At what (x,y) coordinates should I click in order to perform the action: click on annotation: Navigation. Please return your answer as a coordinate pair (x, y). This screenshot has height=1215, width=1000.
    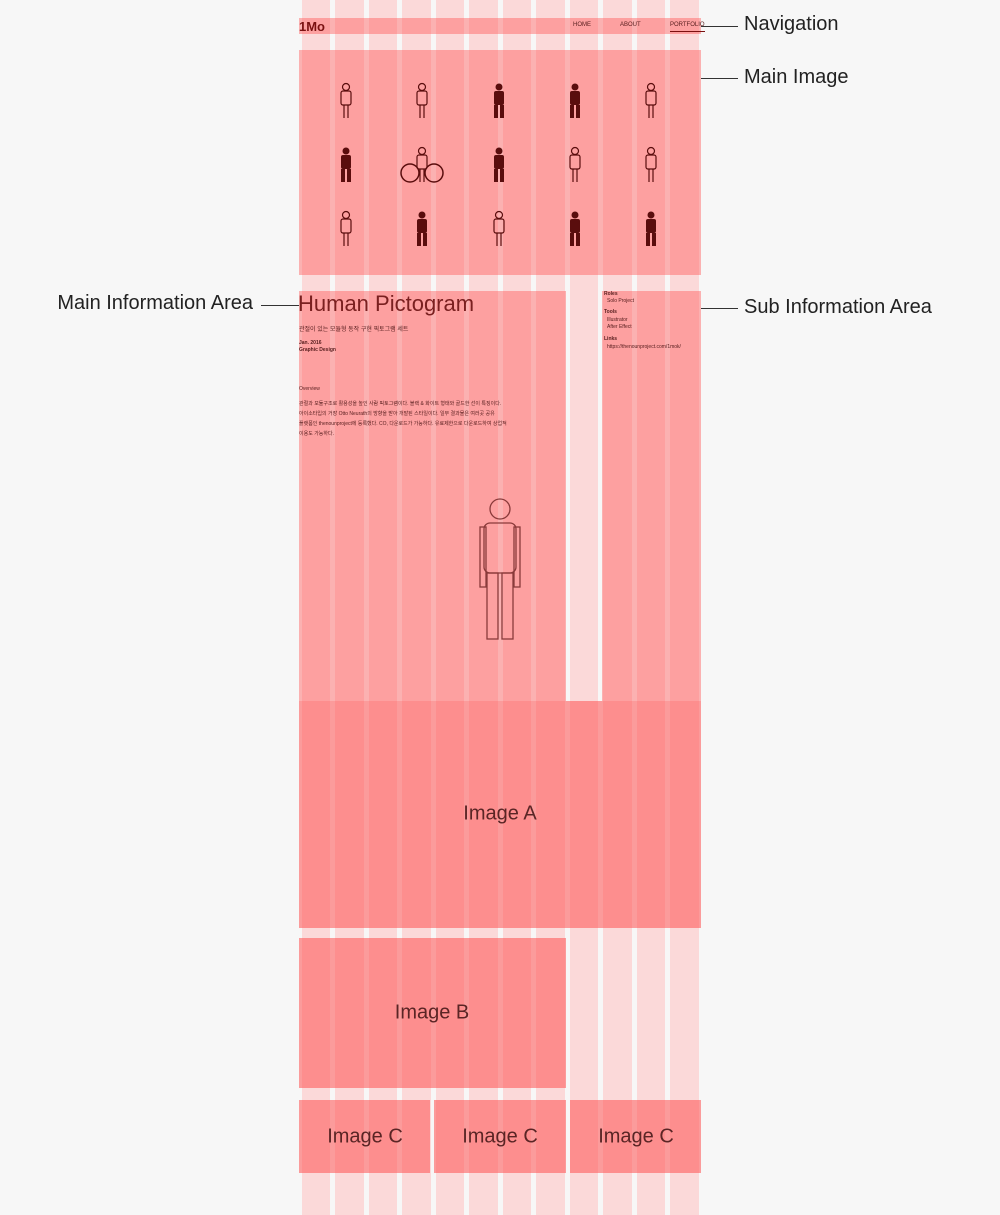
    Looking at the image, I should click on (791, 24).